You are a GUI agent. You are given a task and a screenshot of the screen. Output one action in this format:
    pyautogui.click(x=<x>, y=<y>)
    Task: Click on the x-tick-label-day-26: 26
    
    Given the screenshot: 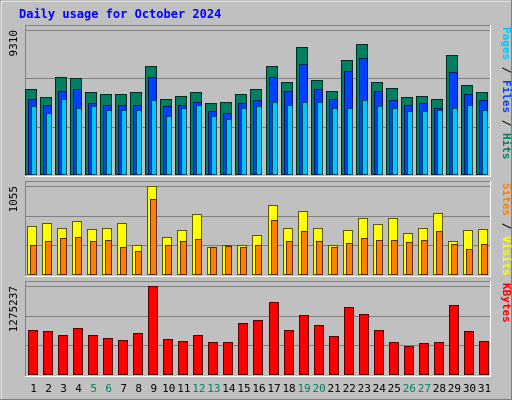 What is the action you would take?
    pyautogui.click(x=409, y=388)
    